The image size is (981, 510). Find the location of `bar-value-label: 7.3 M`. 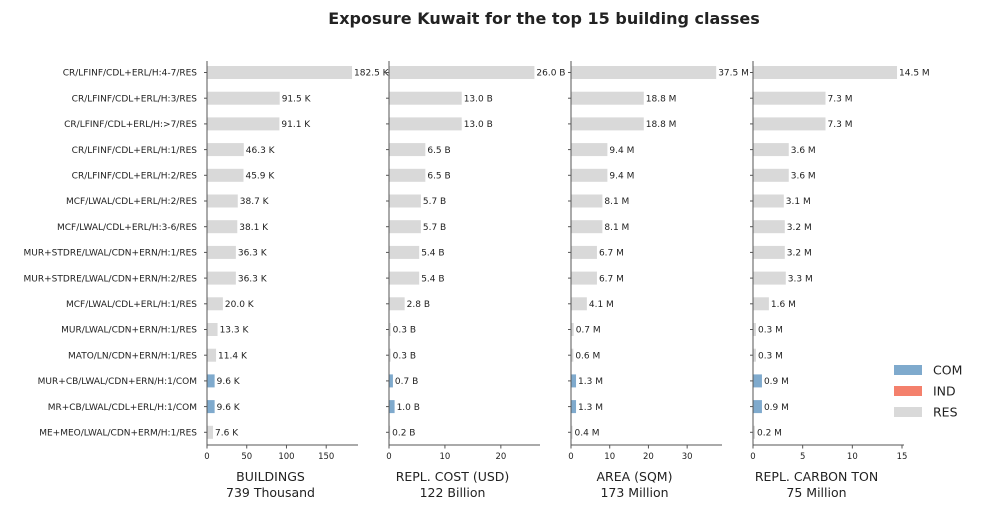

bar-value-label: 7.3 M is located at coordinates (840, 125).